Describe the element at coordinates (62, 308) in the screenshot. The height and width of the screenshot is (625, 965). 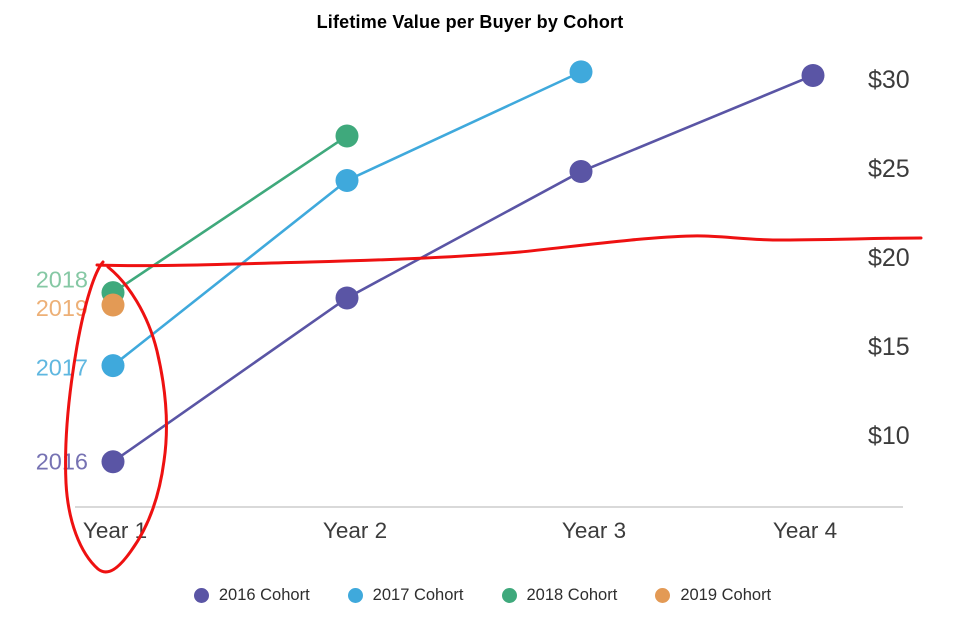
I see `series-start-label-2019: 2019` at that location.